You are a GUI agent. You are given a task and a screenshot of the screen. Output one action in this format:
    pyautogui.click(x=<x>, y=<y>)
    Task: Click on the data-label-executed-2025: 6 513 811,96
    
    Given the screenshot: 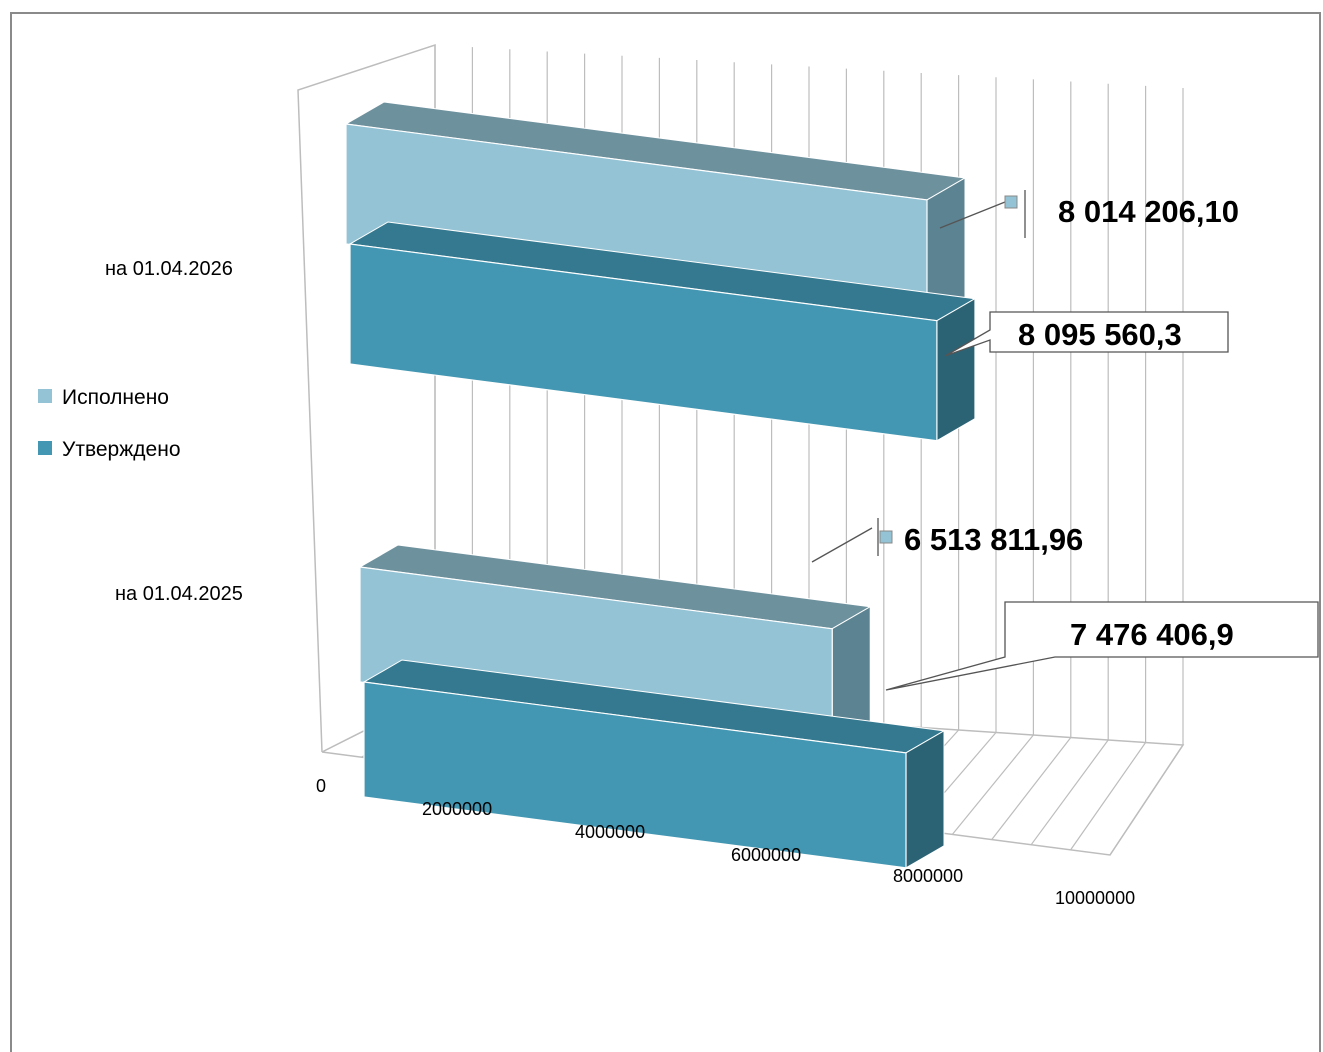 What is the action you would take?
    pyautogui.click(x=993, y=539)
    